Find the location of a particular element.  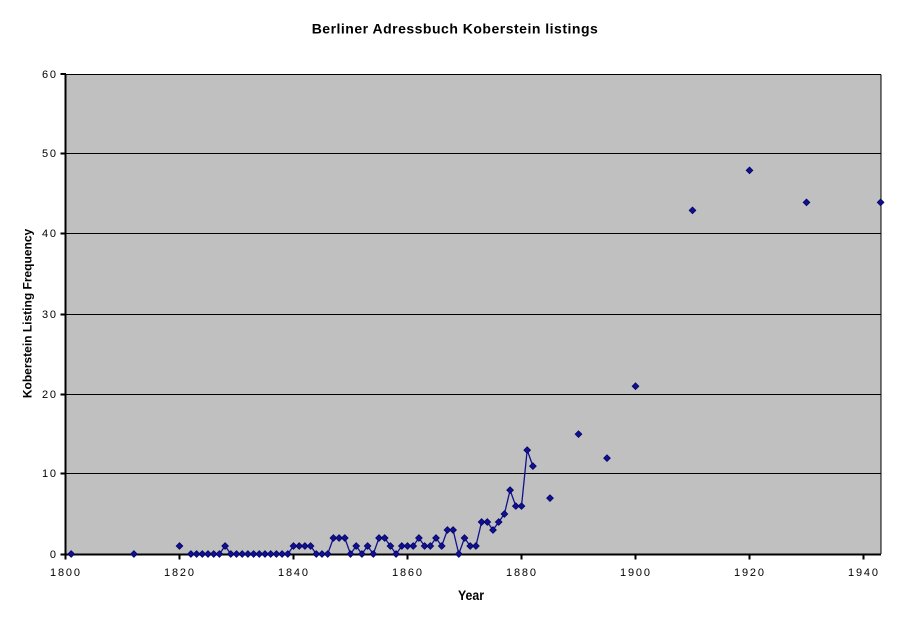

svg-text: 1940 is located at coordinates (863, 573).